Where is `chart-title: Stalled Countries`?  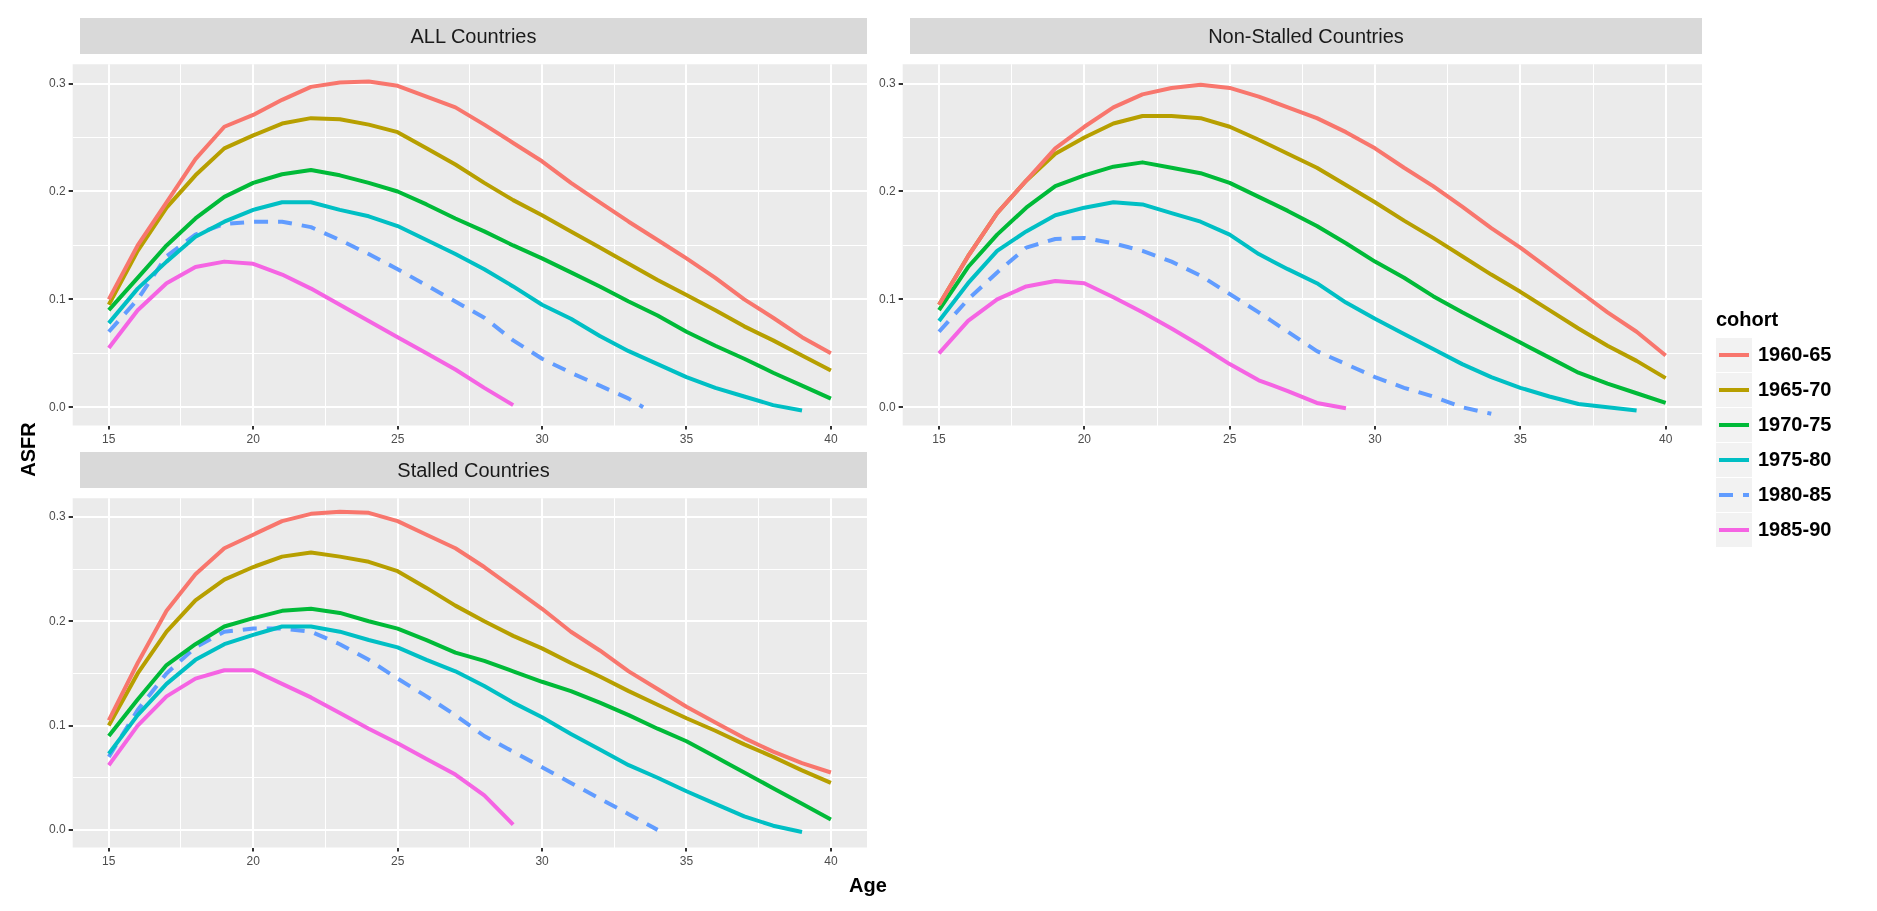
chart-title: Stalled Countries is located at coordinates (473, 470).